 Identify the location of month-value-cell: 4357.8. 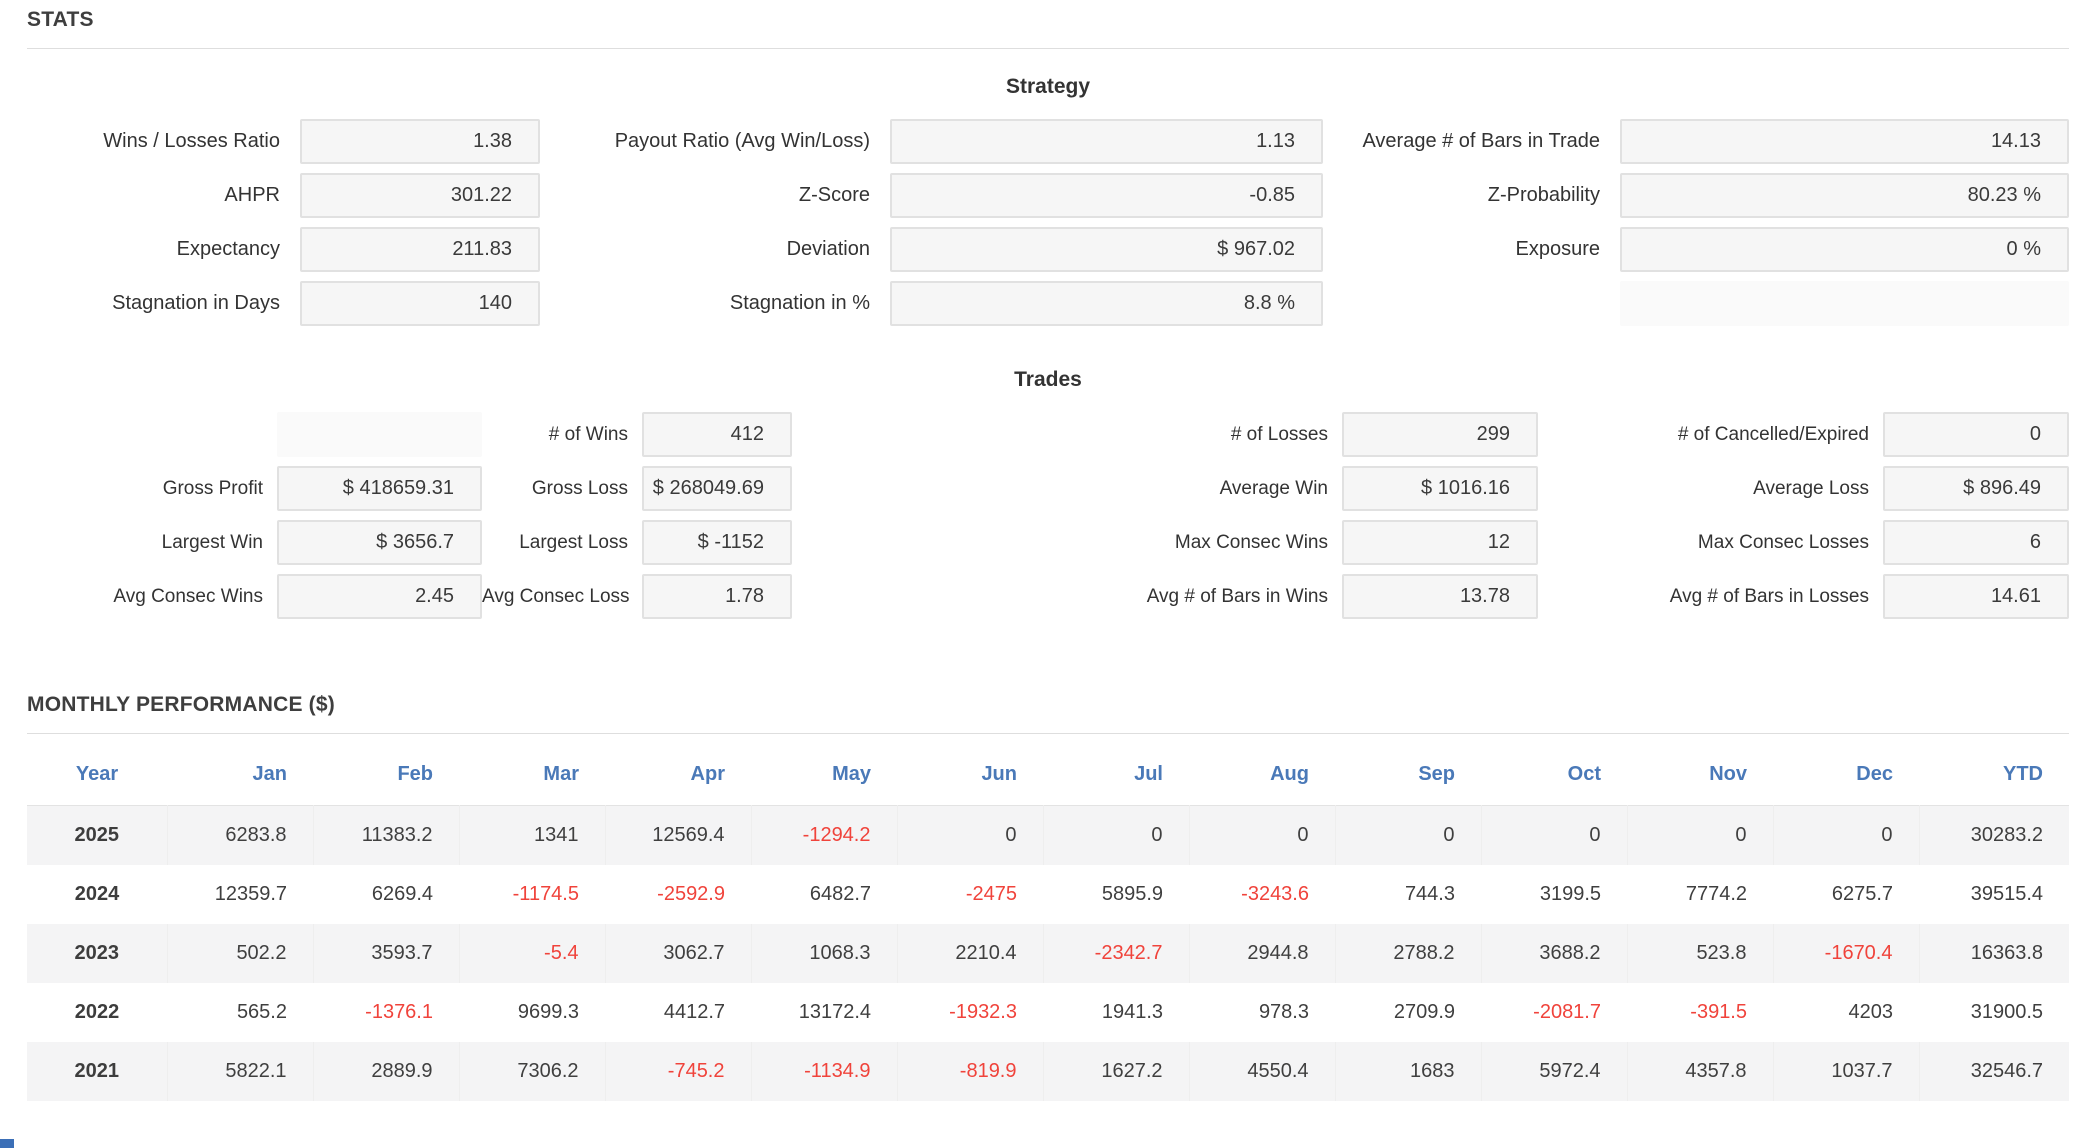
(1699, 1071).